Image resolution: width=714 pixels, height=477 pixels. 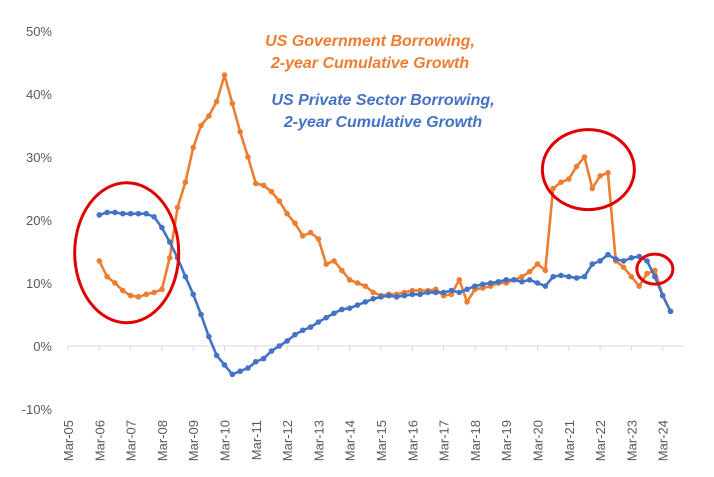 What do you see at coordinates (318, 440) in the screenshot?
I see `x-tick-label: Mar-13` at bounding box center [318, 440].